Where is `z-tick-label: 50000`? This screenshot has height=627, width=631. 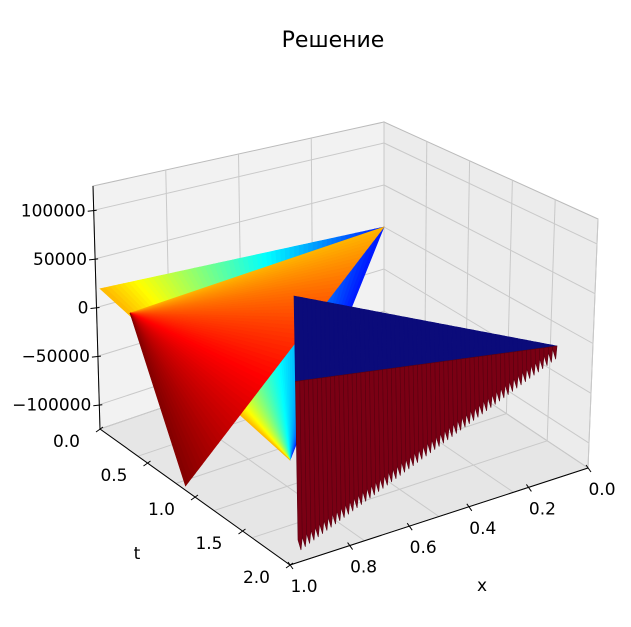
z-tick-label: 50000 is located at coordinates (60, 260).